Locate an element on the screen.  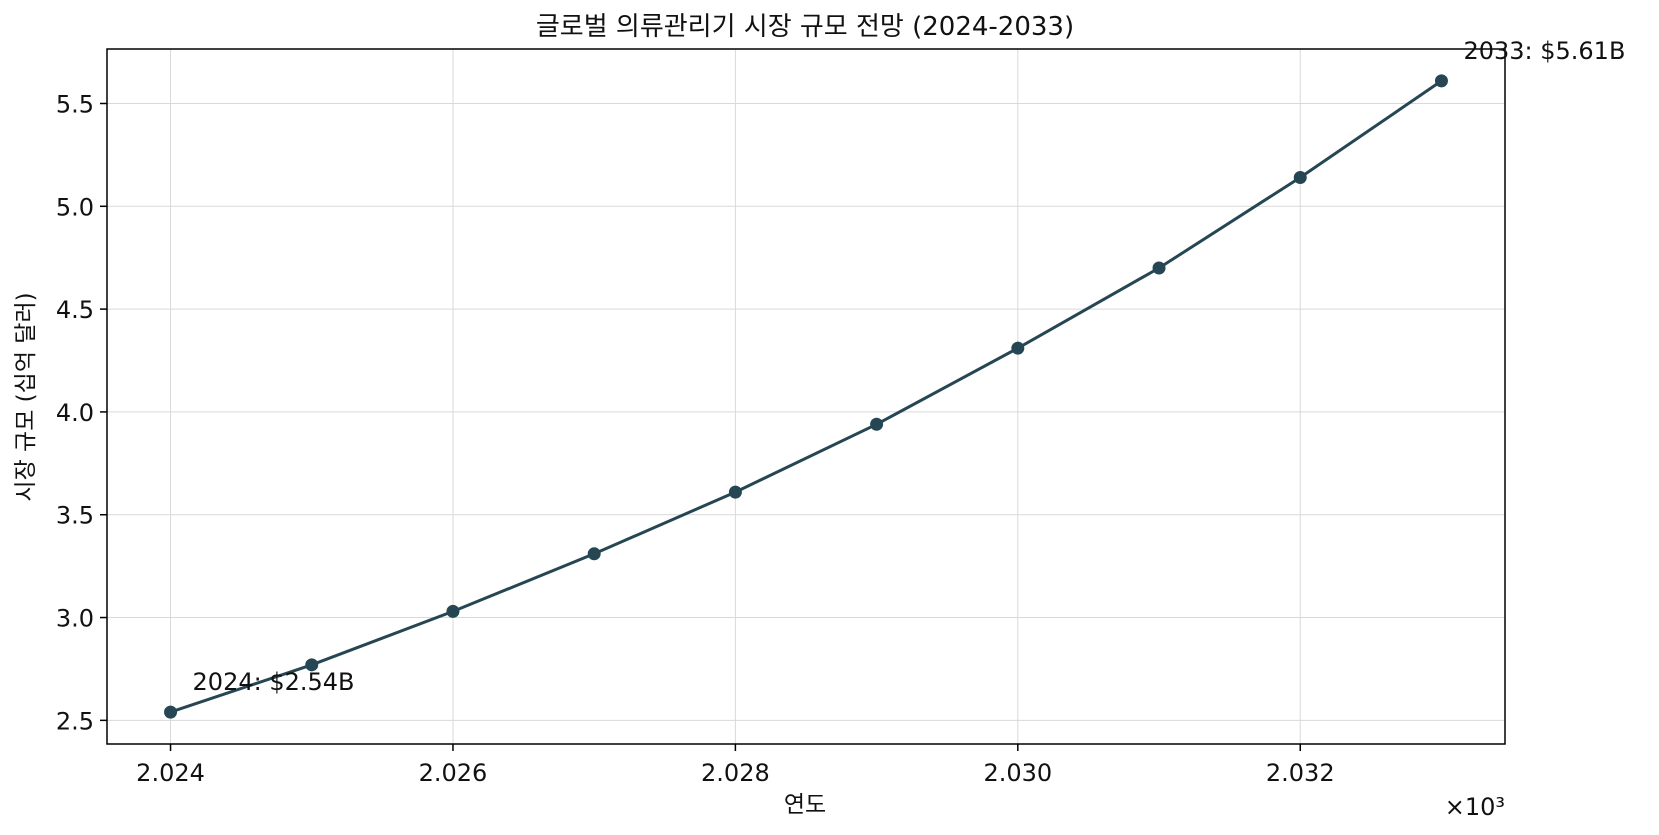
y-tick-label: 5.0 is located at coordinates (75, 207).